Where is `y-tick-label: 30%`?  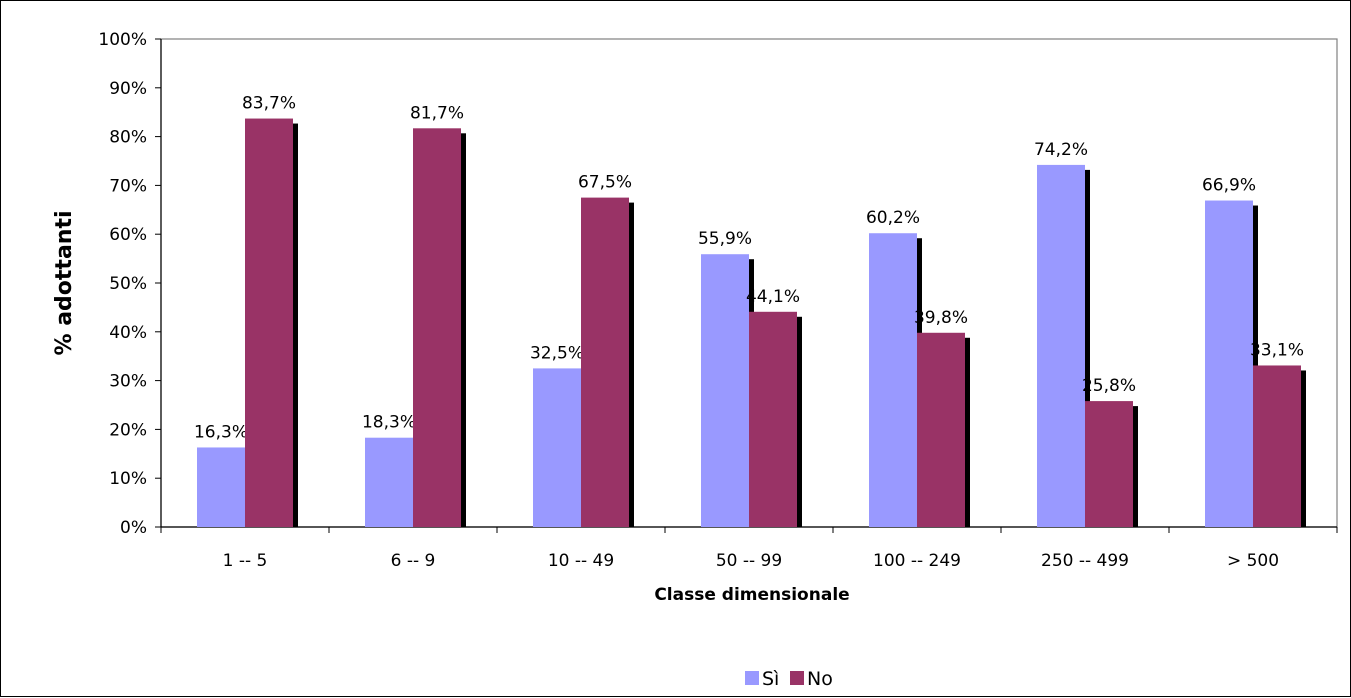
y-tick-label: 30% is located at coordinates (128, 382).